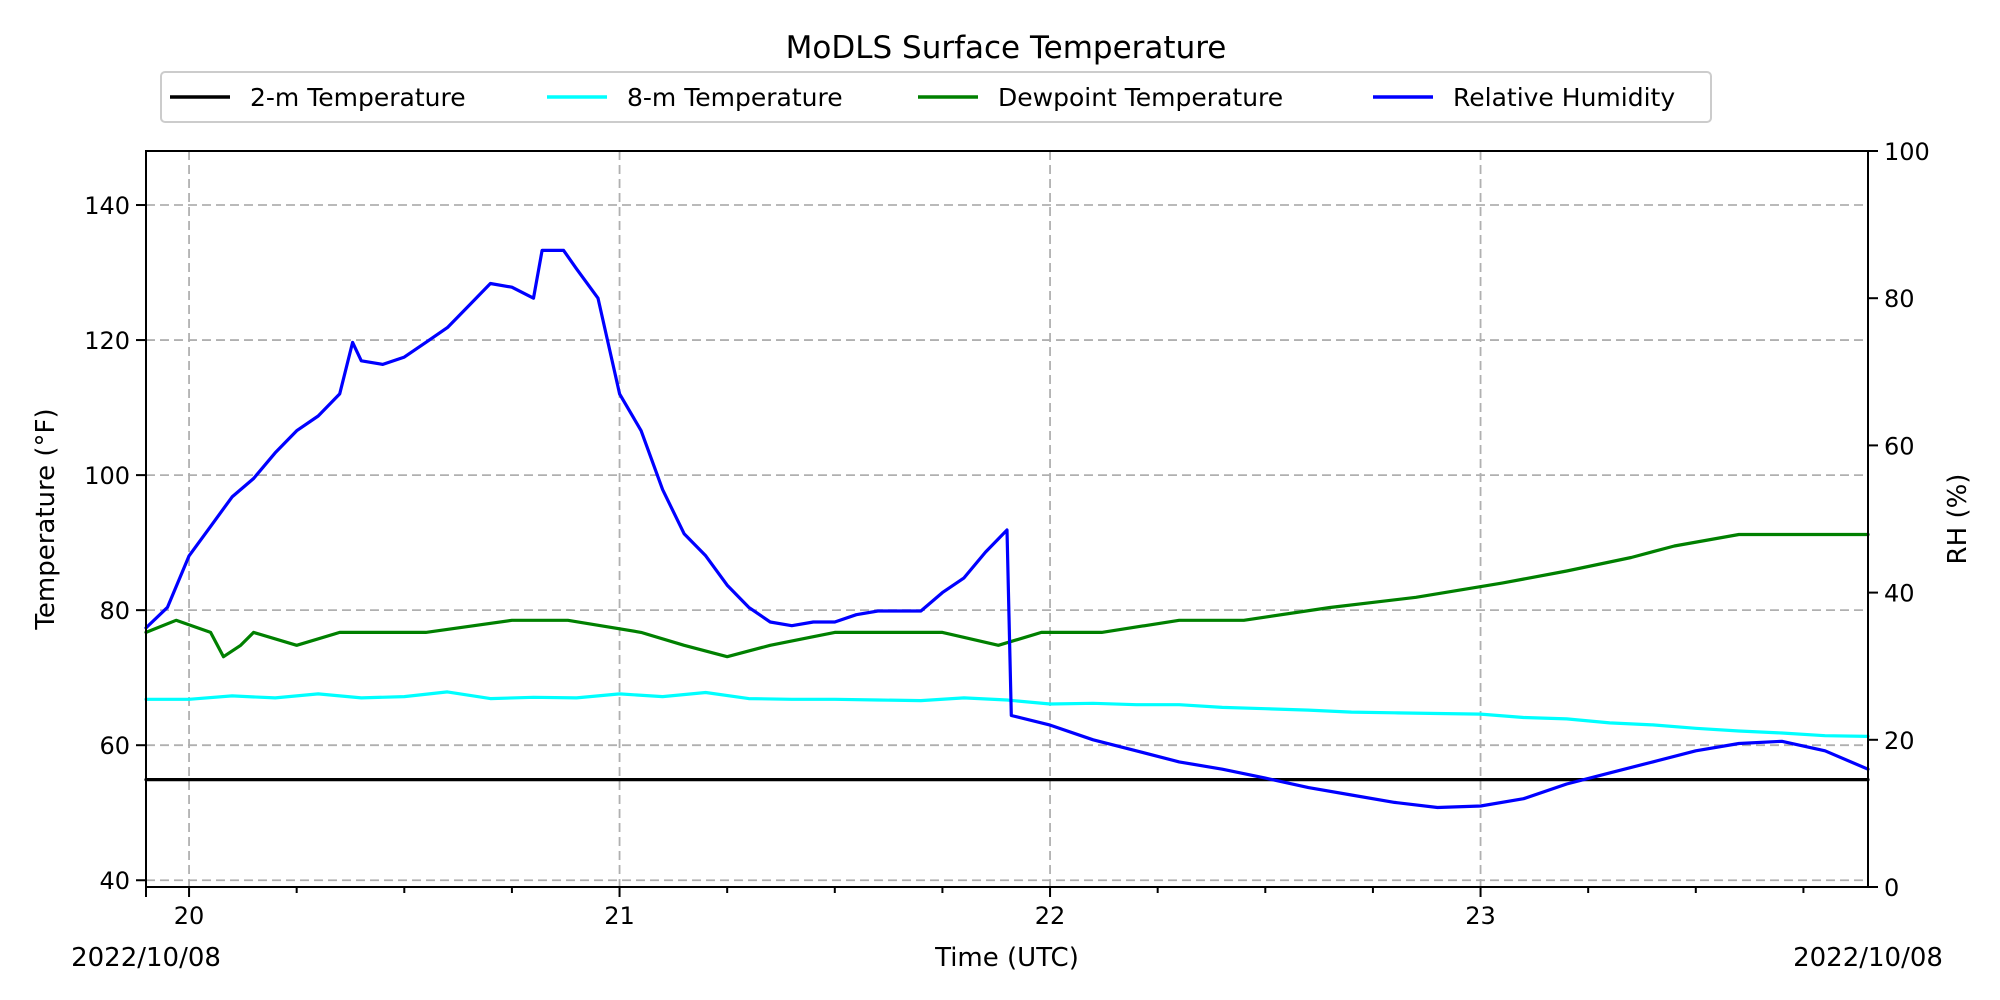  Describe the element at coordinates (1050, 916) in the screenshot. I see `x-tick-label: 22` at that location.